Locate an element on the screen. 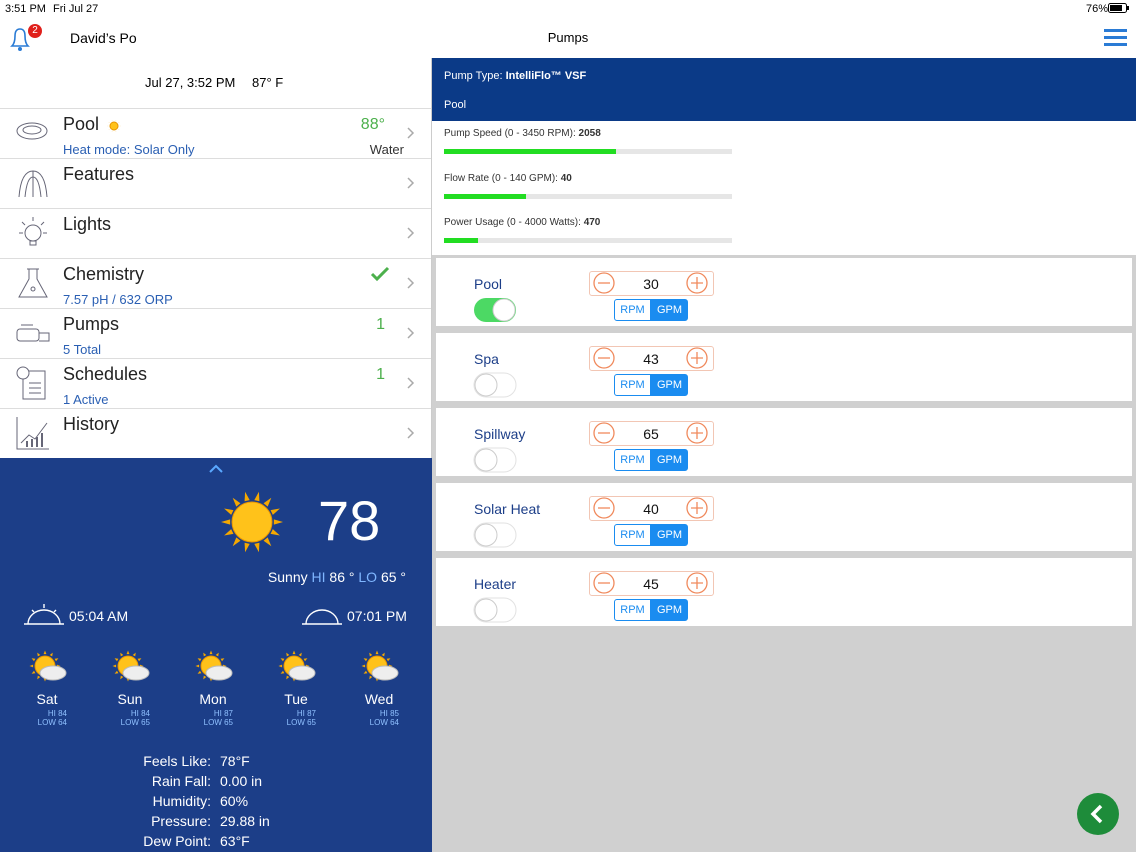 The width and height of the screenshot is (1136, 852). detail-value: 0.00 in is located at coordinates (241, 781).